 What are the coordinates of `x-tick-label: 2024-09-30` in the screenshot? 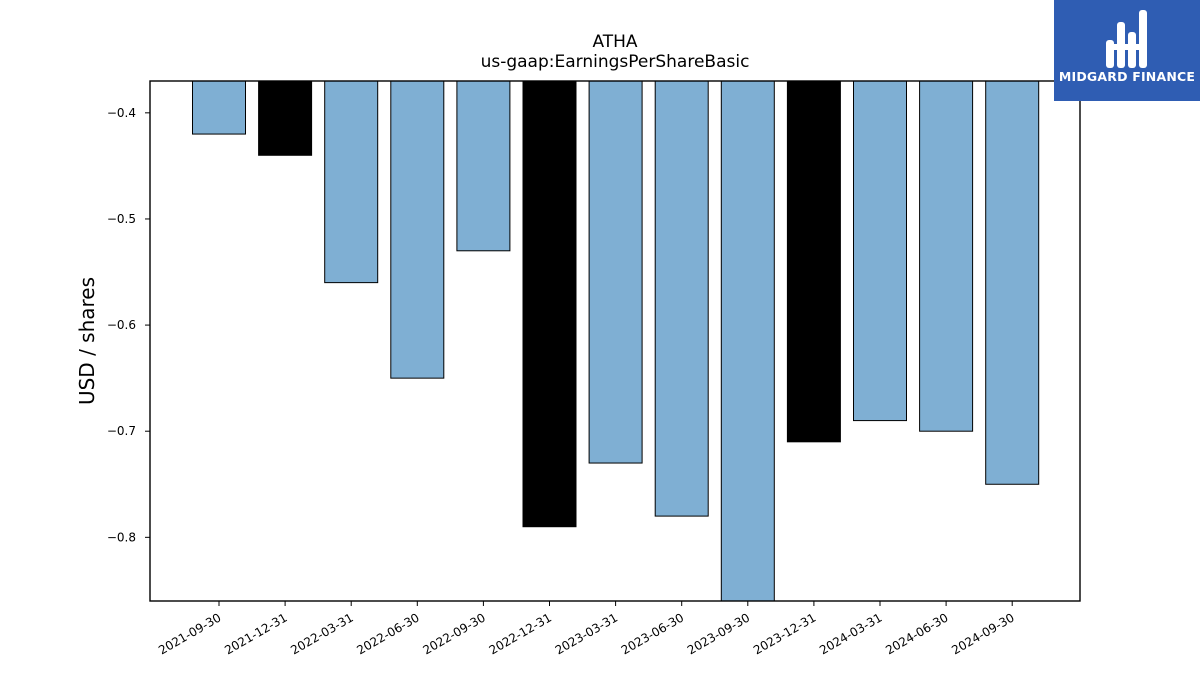 It's located at (982, 633).